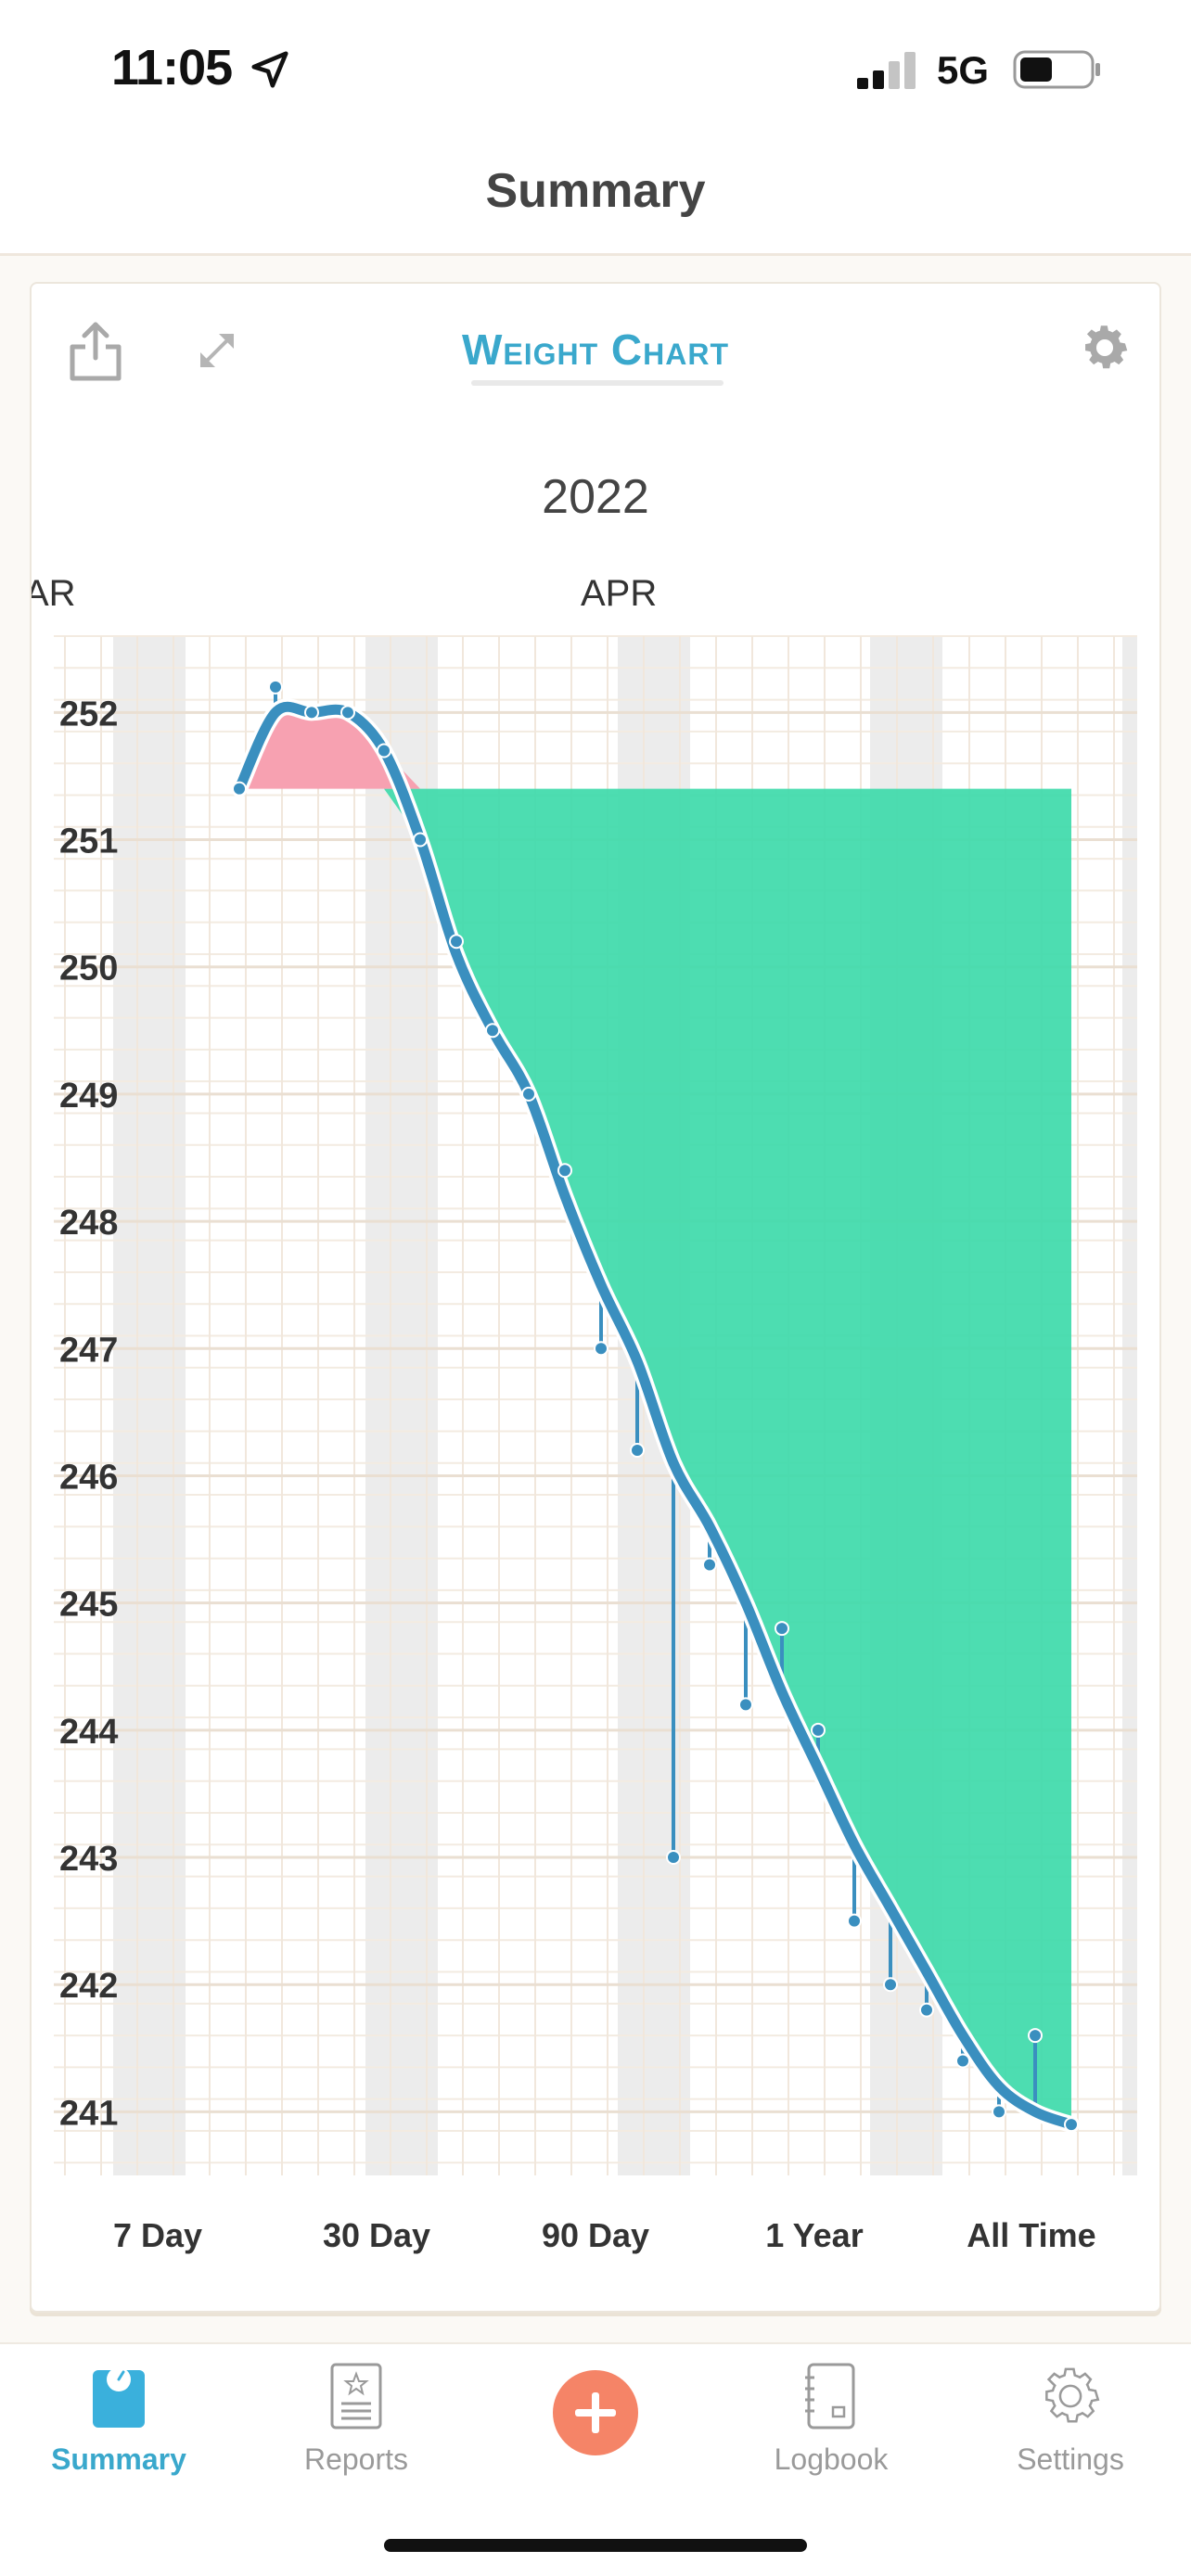 This screenshot has height=2576, width=1191. What do you see at coordinates (595, 2545) in the screenshot?
I see `home-indicator` at bounding box center [595, 2545].